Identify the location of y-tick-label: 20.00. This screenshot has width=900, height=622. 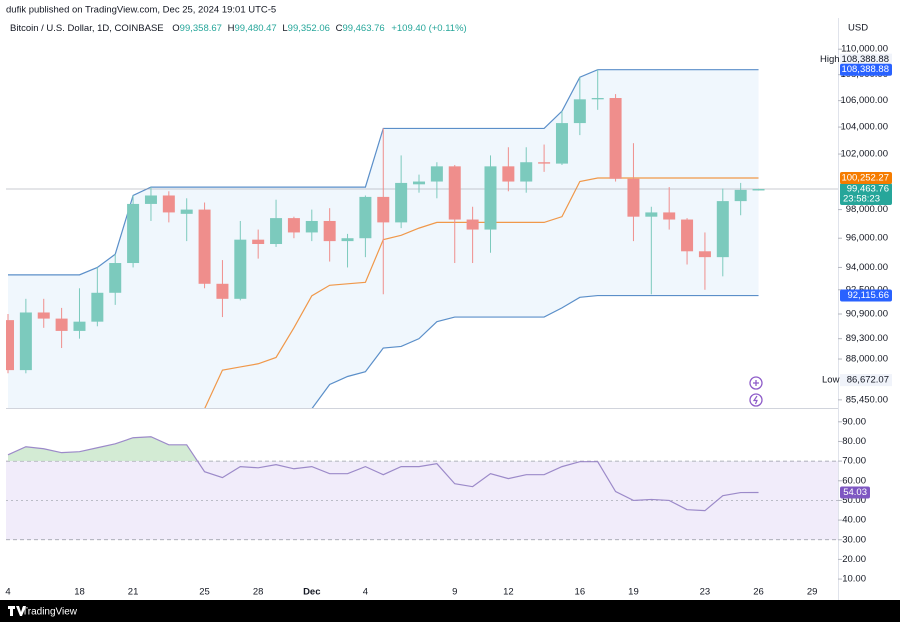
(854, 559).